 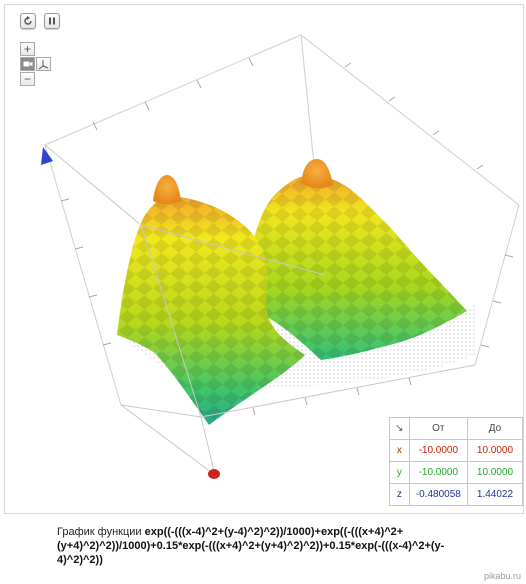 What do you see at coordinates (438, 450) in the screenshot?
I see `x-from-value: -10.0000` at bounding box center [438, 450].